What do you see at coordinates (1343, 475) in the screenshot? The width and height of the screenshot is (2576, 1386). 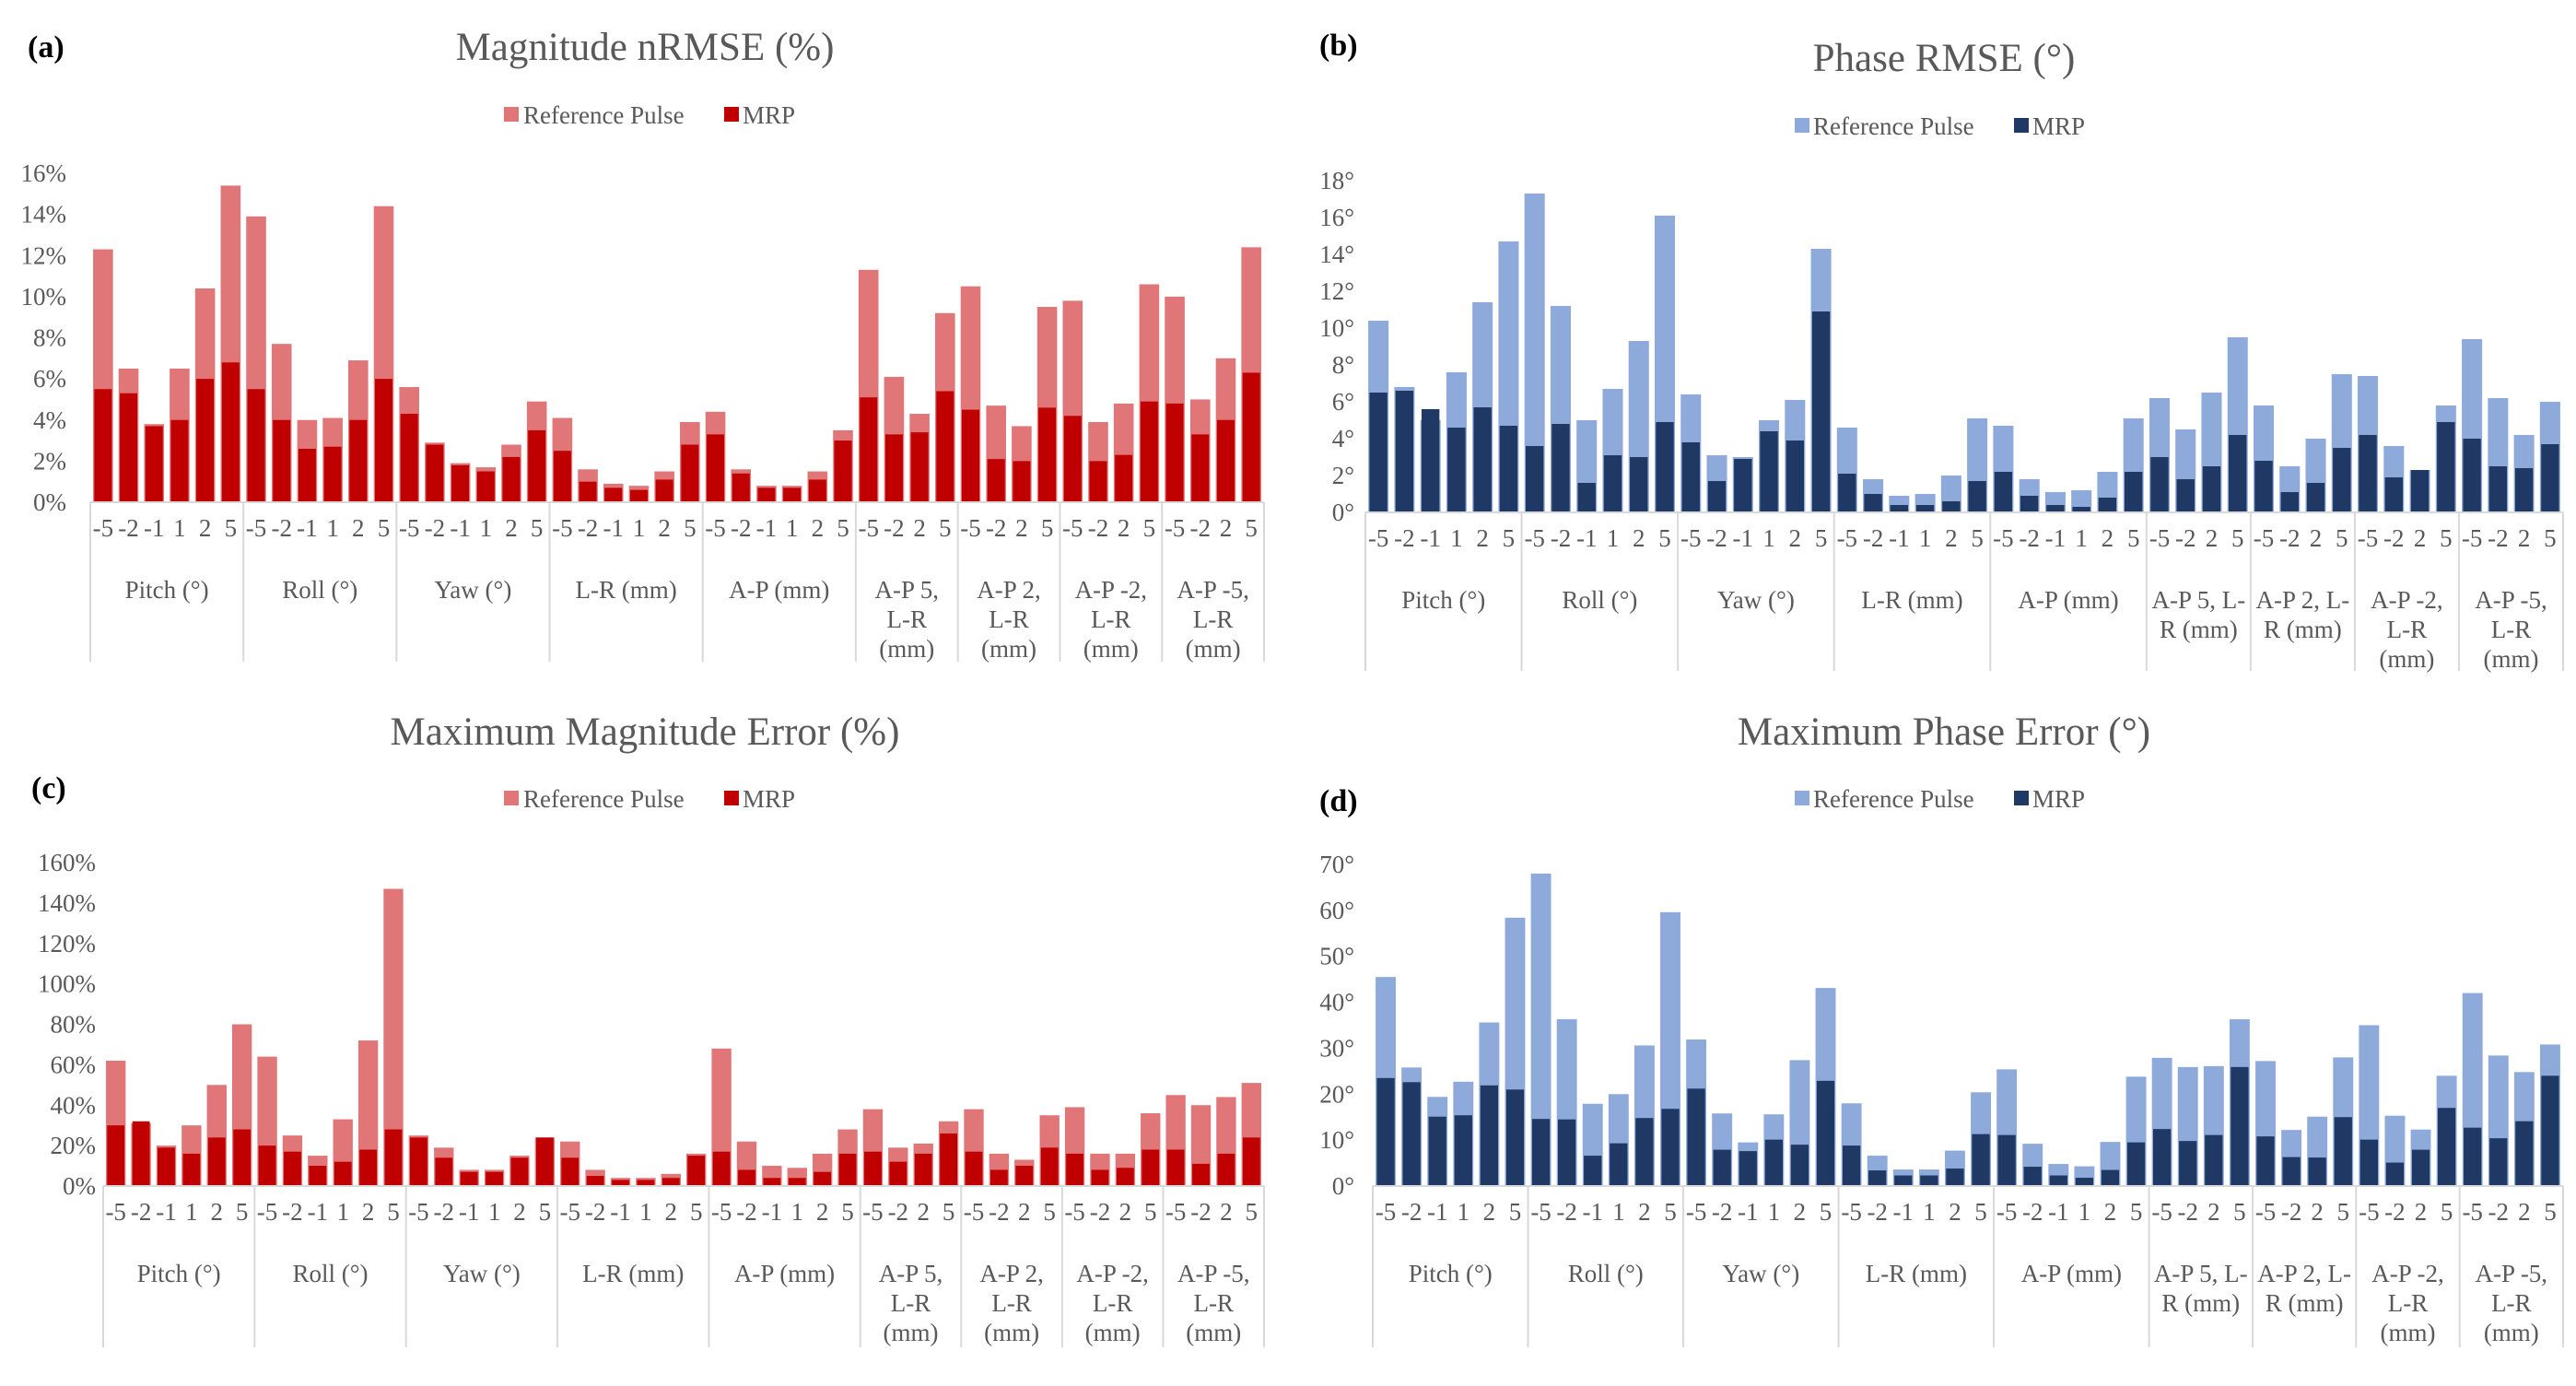 I see `y-tick-label-b: 2°` at bounding box center [1343, 475].